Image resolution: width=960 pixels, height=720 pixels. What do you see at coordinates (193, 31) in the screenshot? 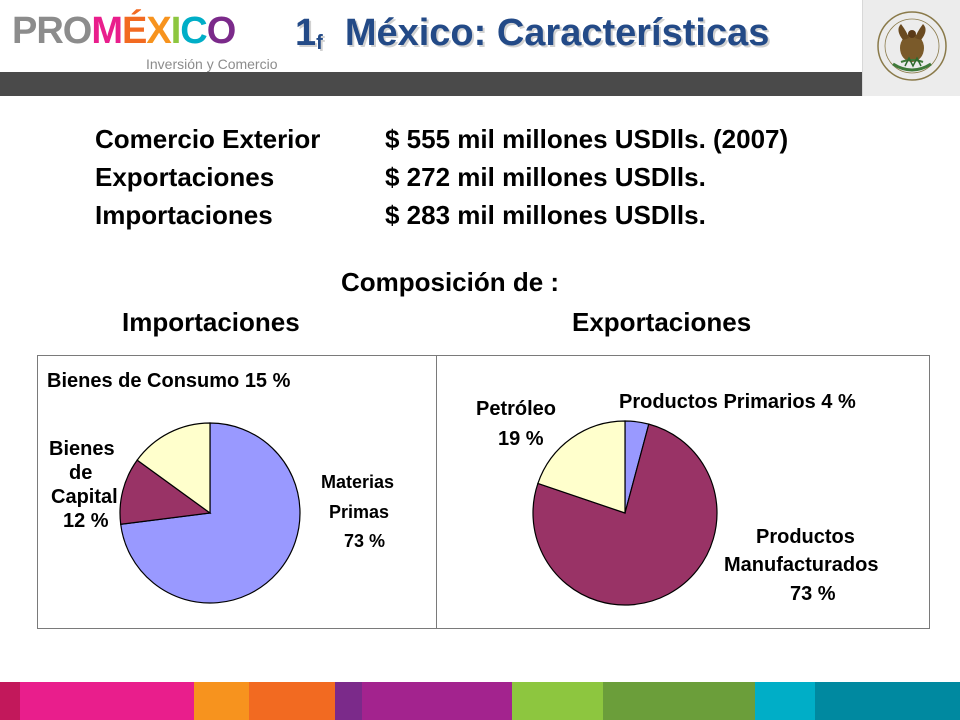
I see `logo-letter: C` at bounding box center [193, 31].